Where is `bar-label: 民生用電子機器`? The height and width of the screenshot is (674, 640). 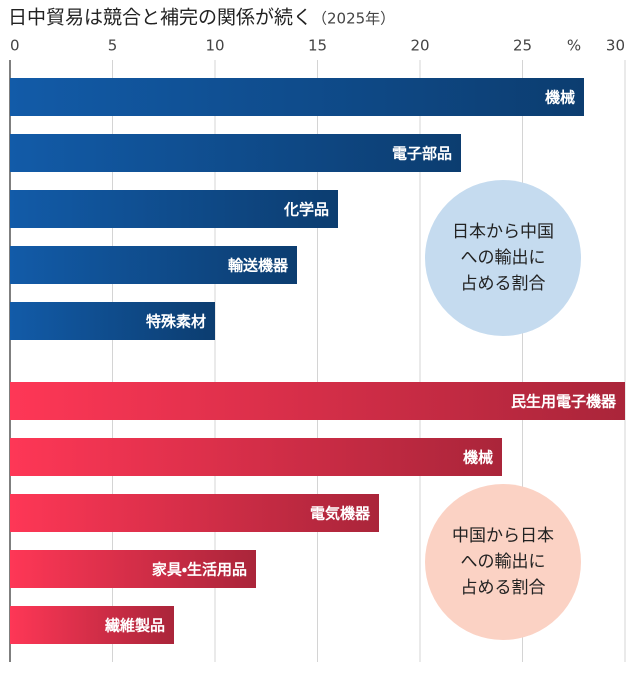
bar-label: 民生用電子機器 is located at coordinates (564, 402).